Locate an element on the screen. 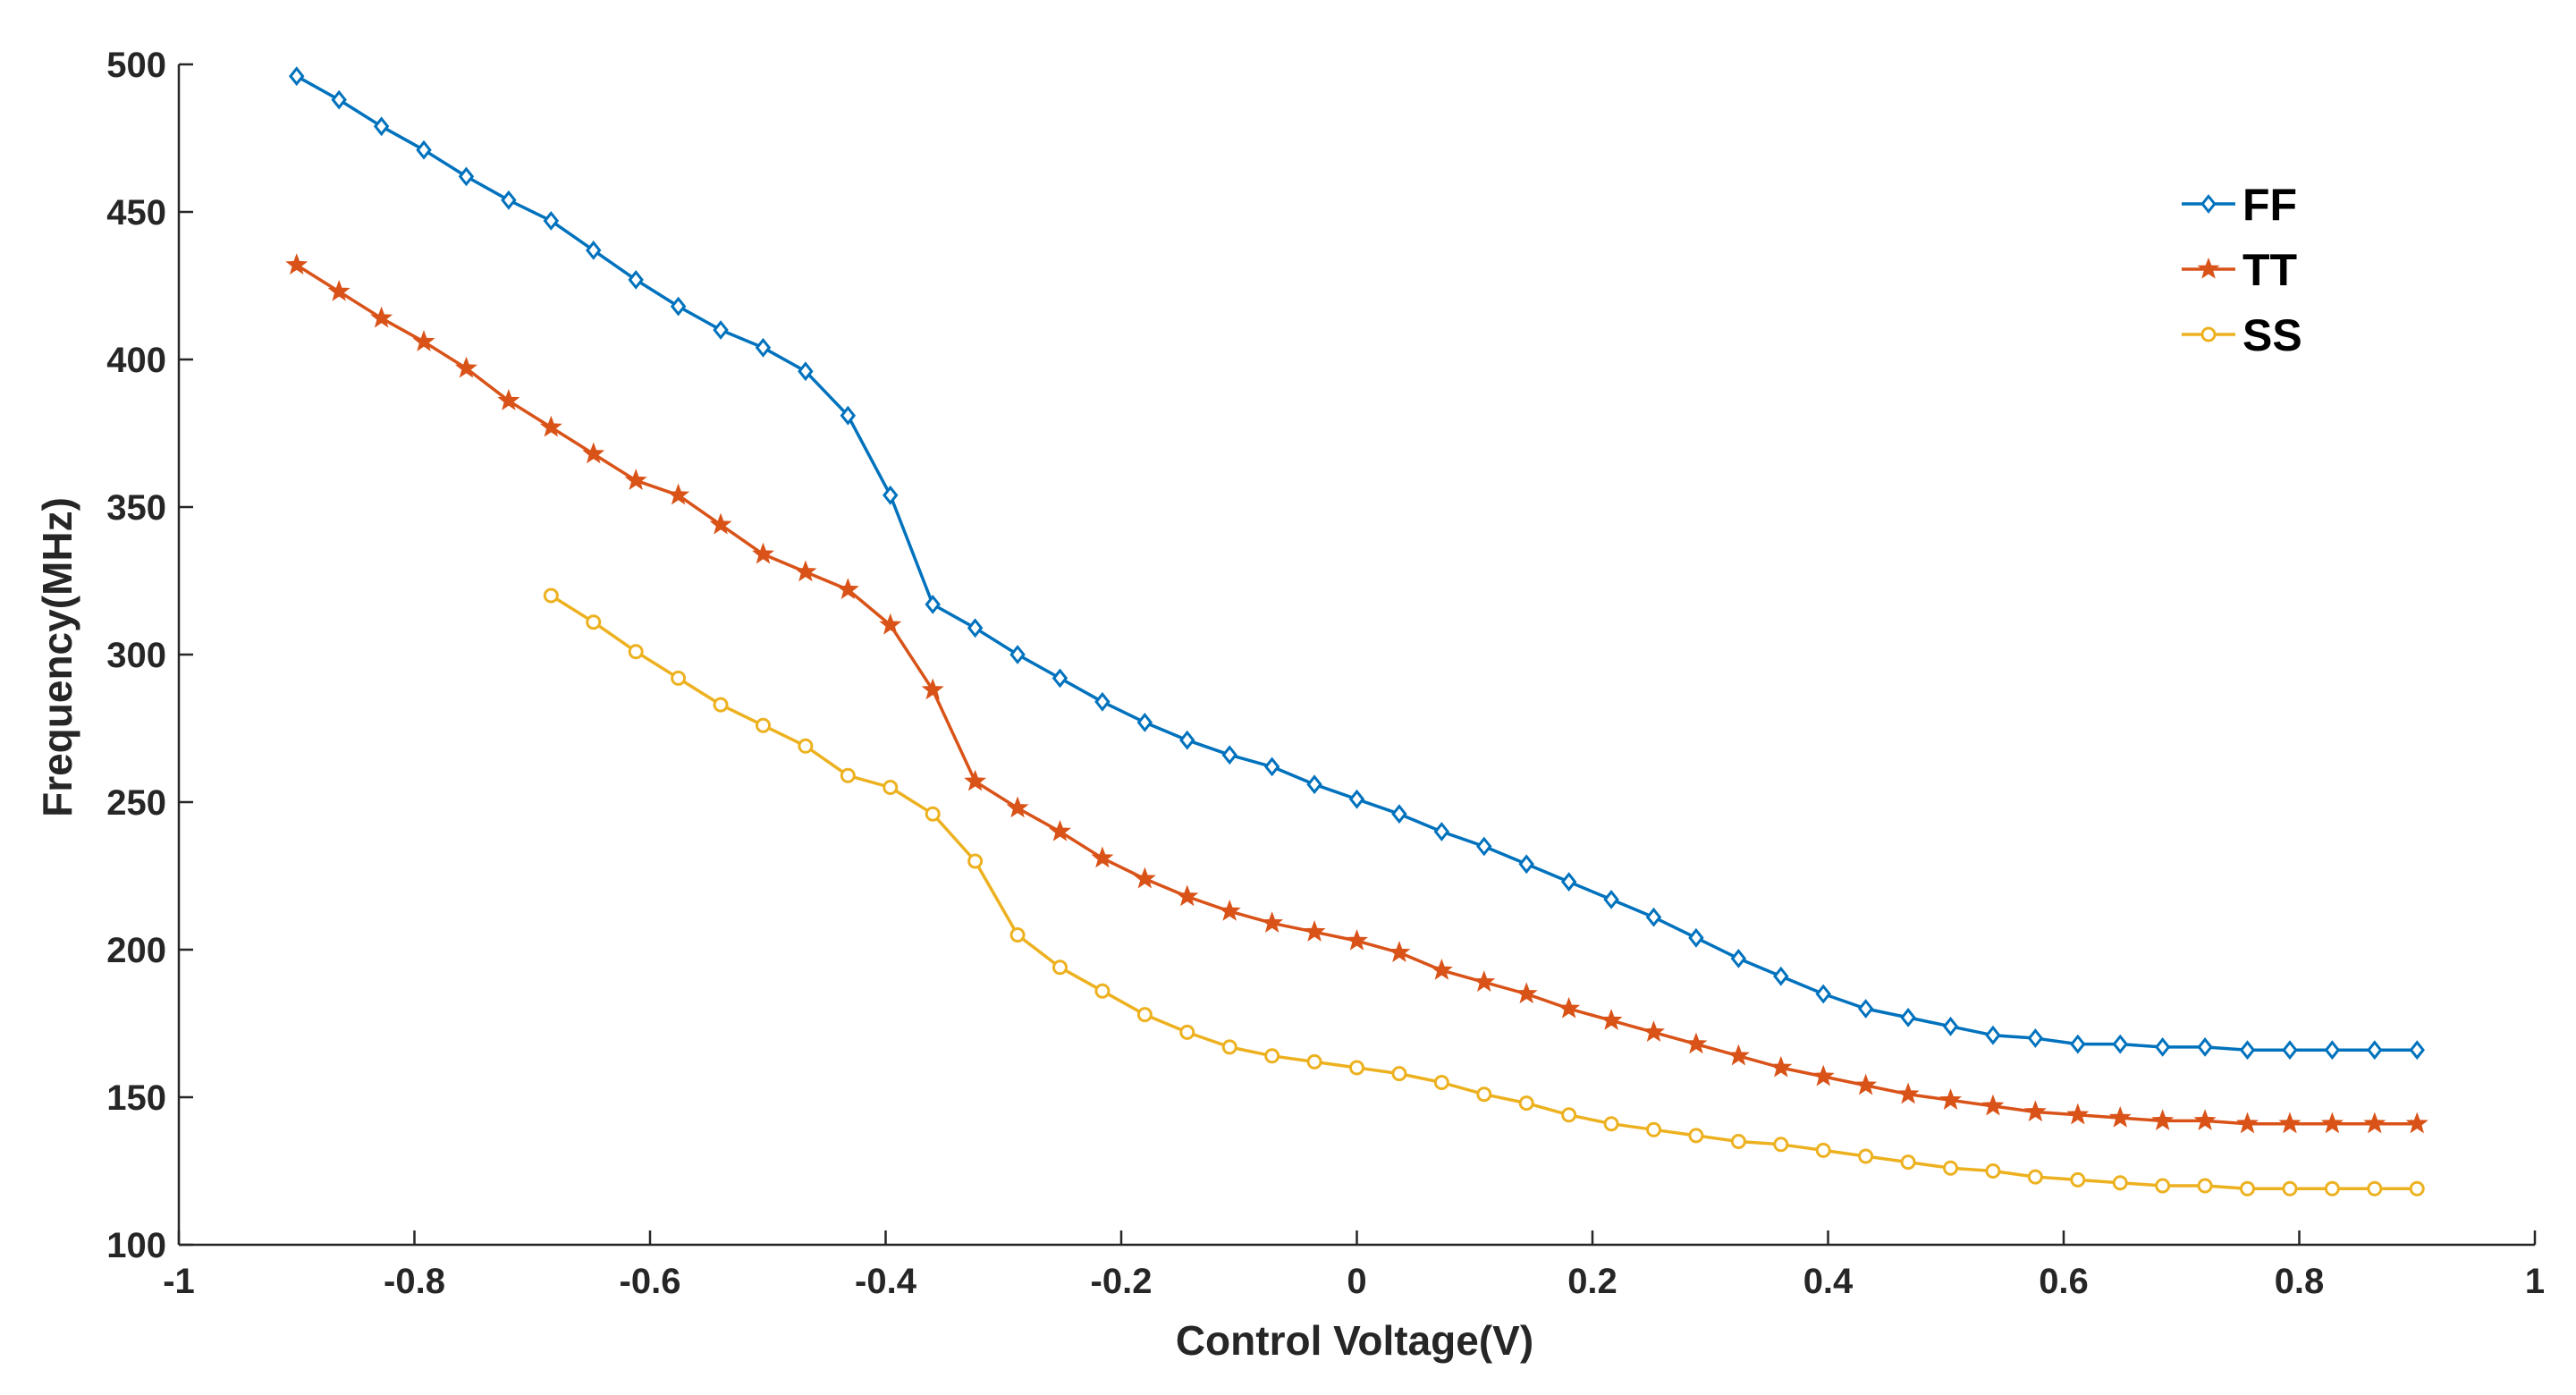  legend-item-ff: FF is located at coordinates (2239, 205).